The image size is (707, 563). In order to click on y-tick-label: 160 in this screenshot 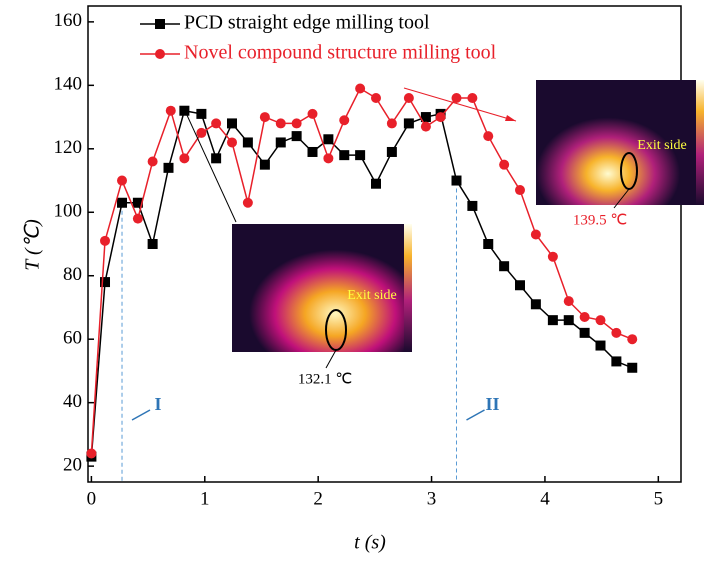, I will do `click(68, 20)`.